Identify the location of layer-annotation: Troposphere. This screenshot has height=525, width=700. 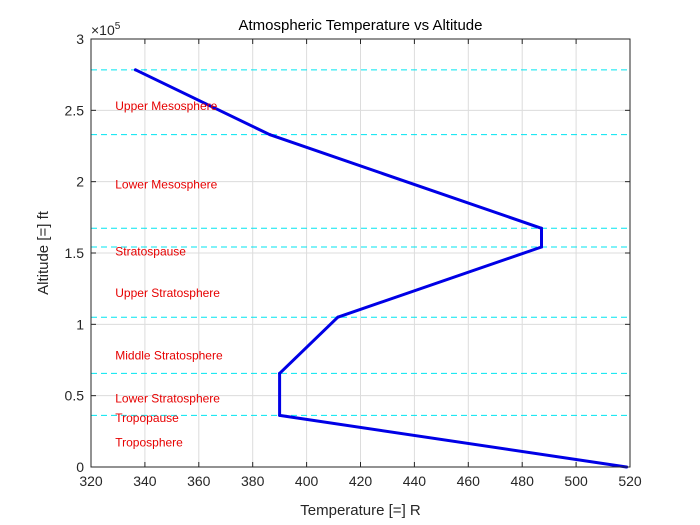
(149, 443).